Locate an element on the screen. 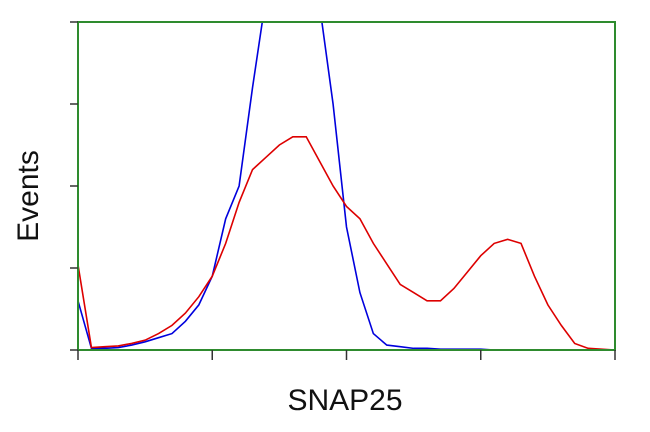 Image resolution: width=650 pixels, height=432 pixels. x-axis-label: SNAP25 is located at coordinates (344, 400).